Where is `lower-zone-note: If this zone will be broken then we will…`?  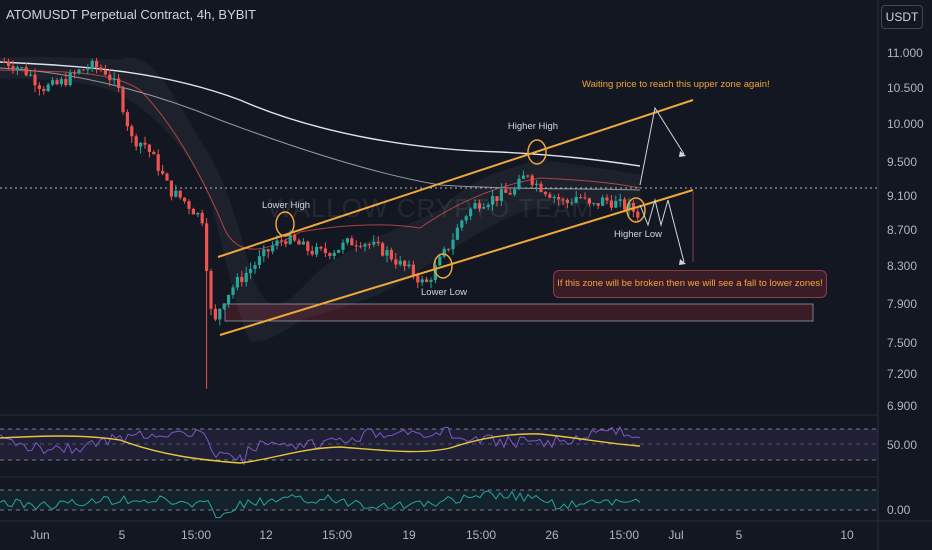 lower-zone-note: If this zone will be broken then we will… is located at coordinates (690, 284).